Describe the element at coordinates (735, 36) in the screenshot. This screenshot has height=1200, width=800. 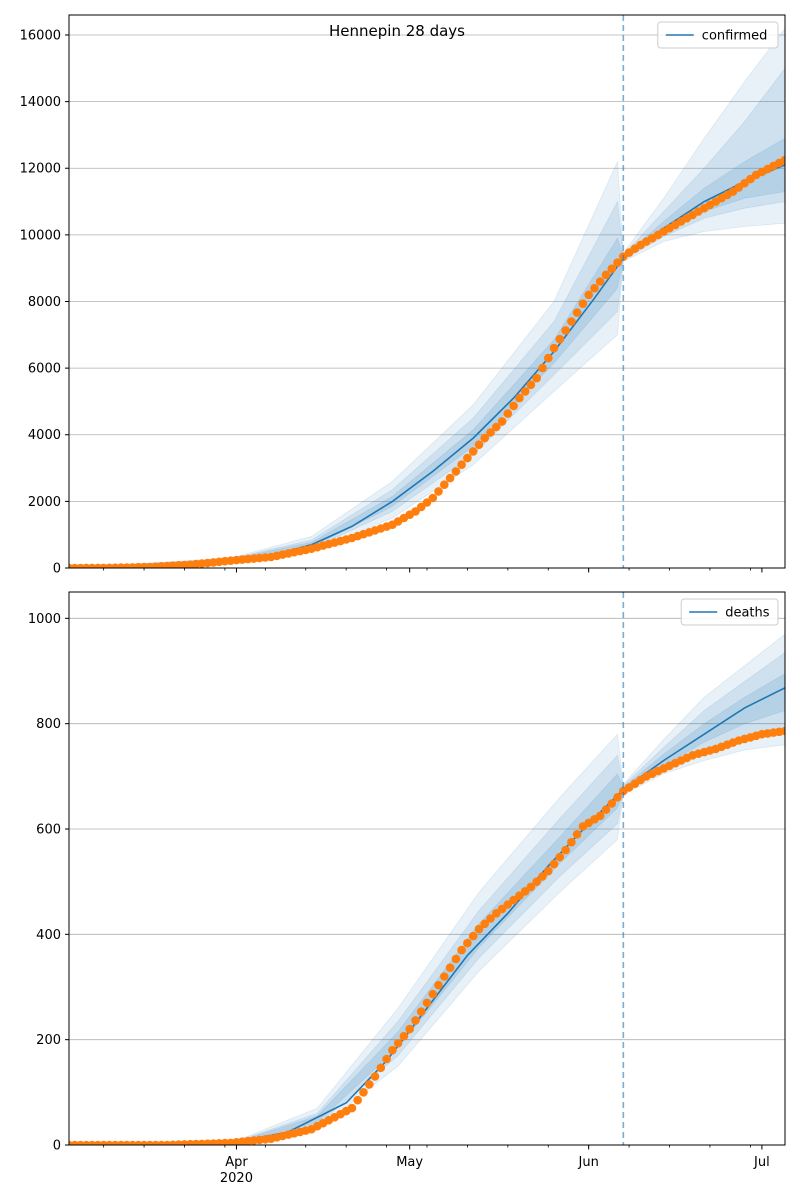
I see `legend-label: confirmed` at that location.